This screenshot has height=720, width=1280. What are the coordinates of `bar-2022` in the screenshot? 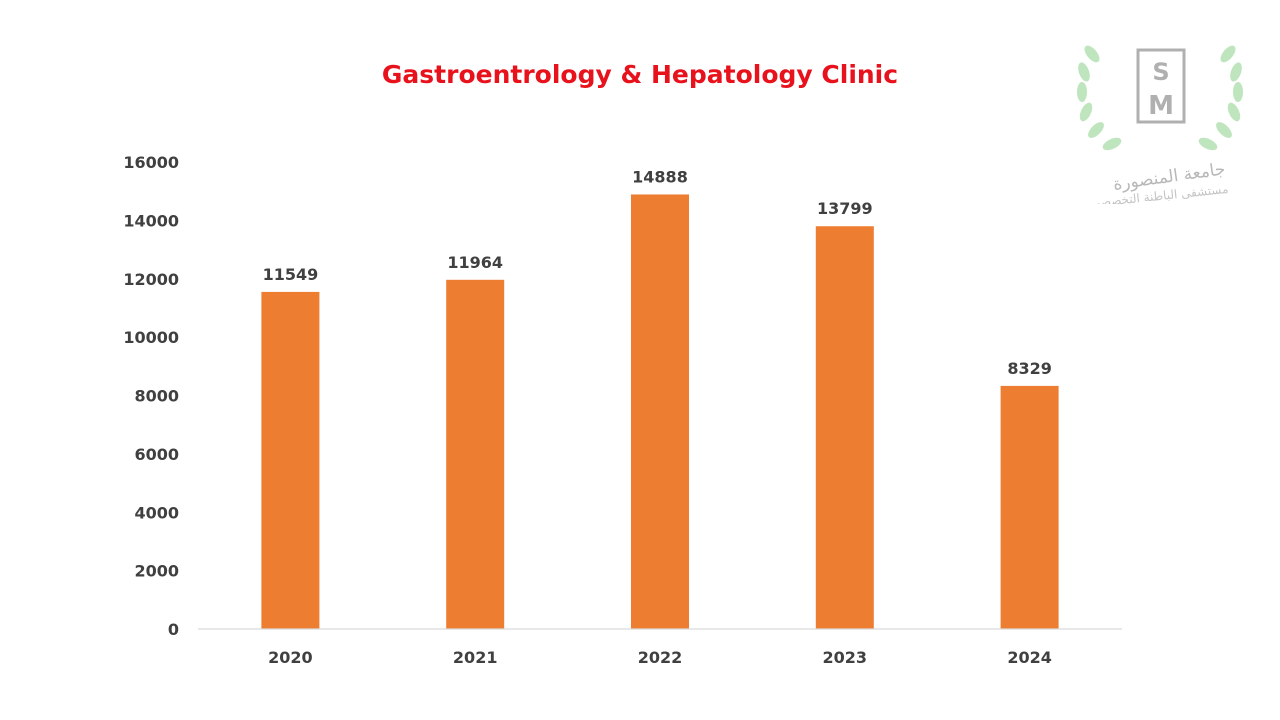 It's located at (660, 412).